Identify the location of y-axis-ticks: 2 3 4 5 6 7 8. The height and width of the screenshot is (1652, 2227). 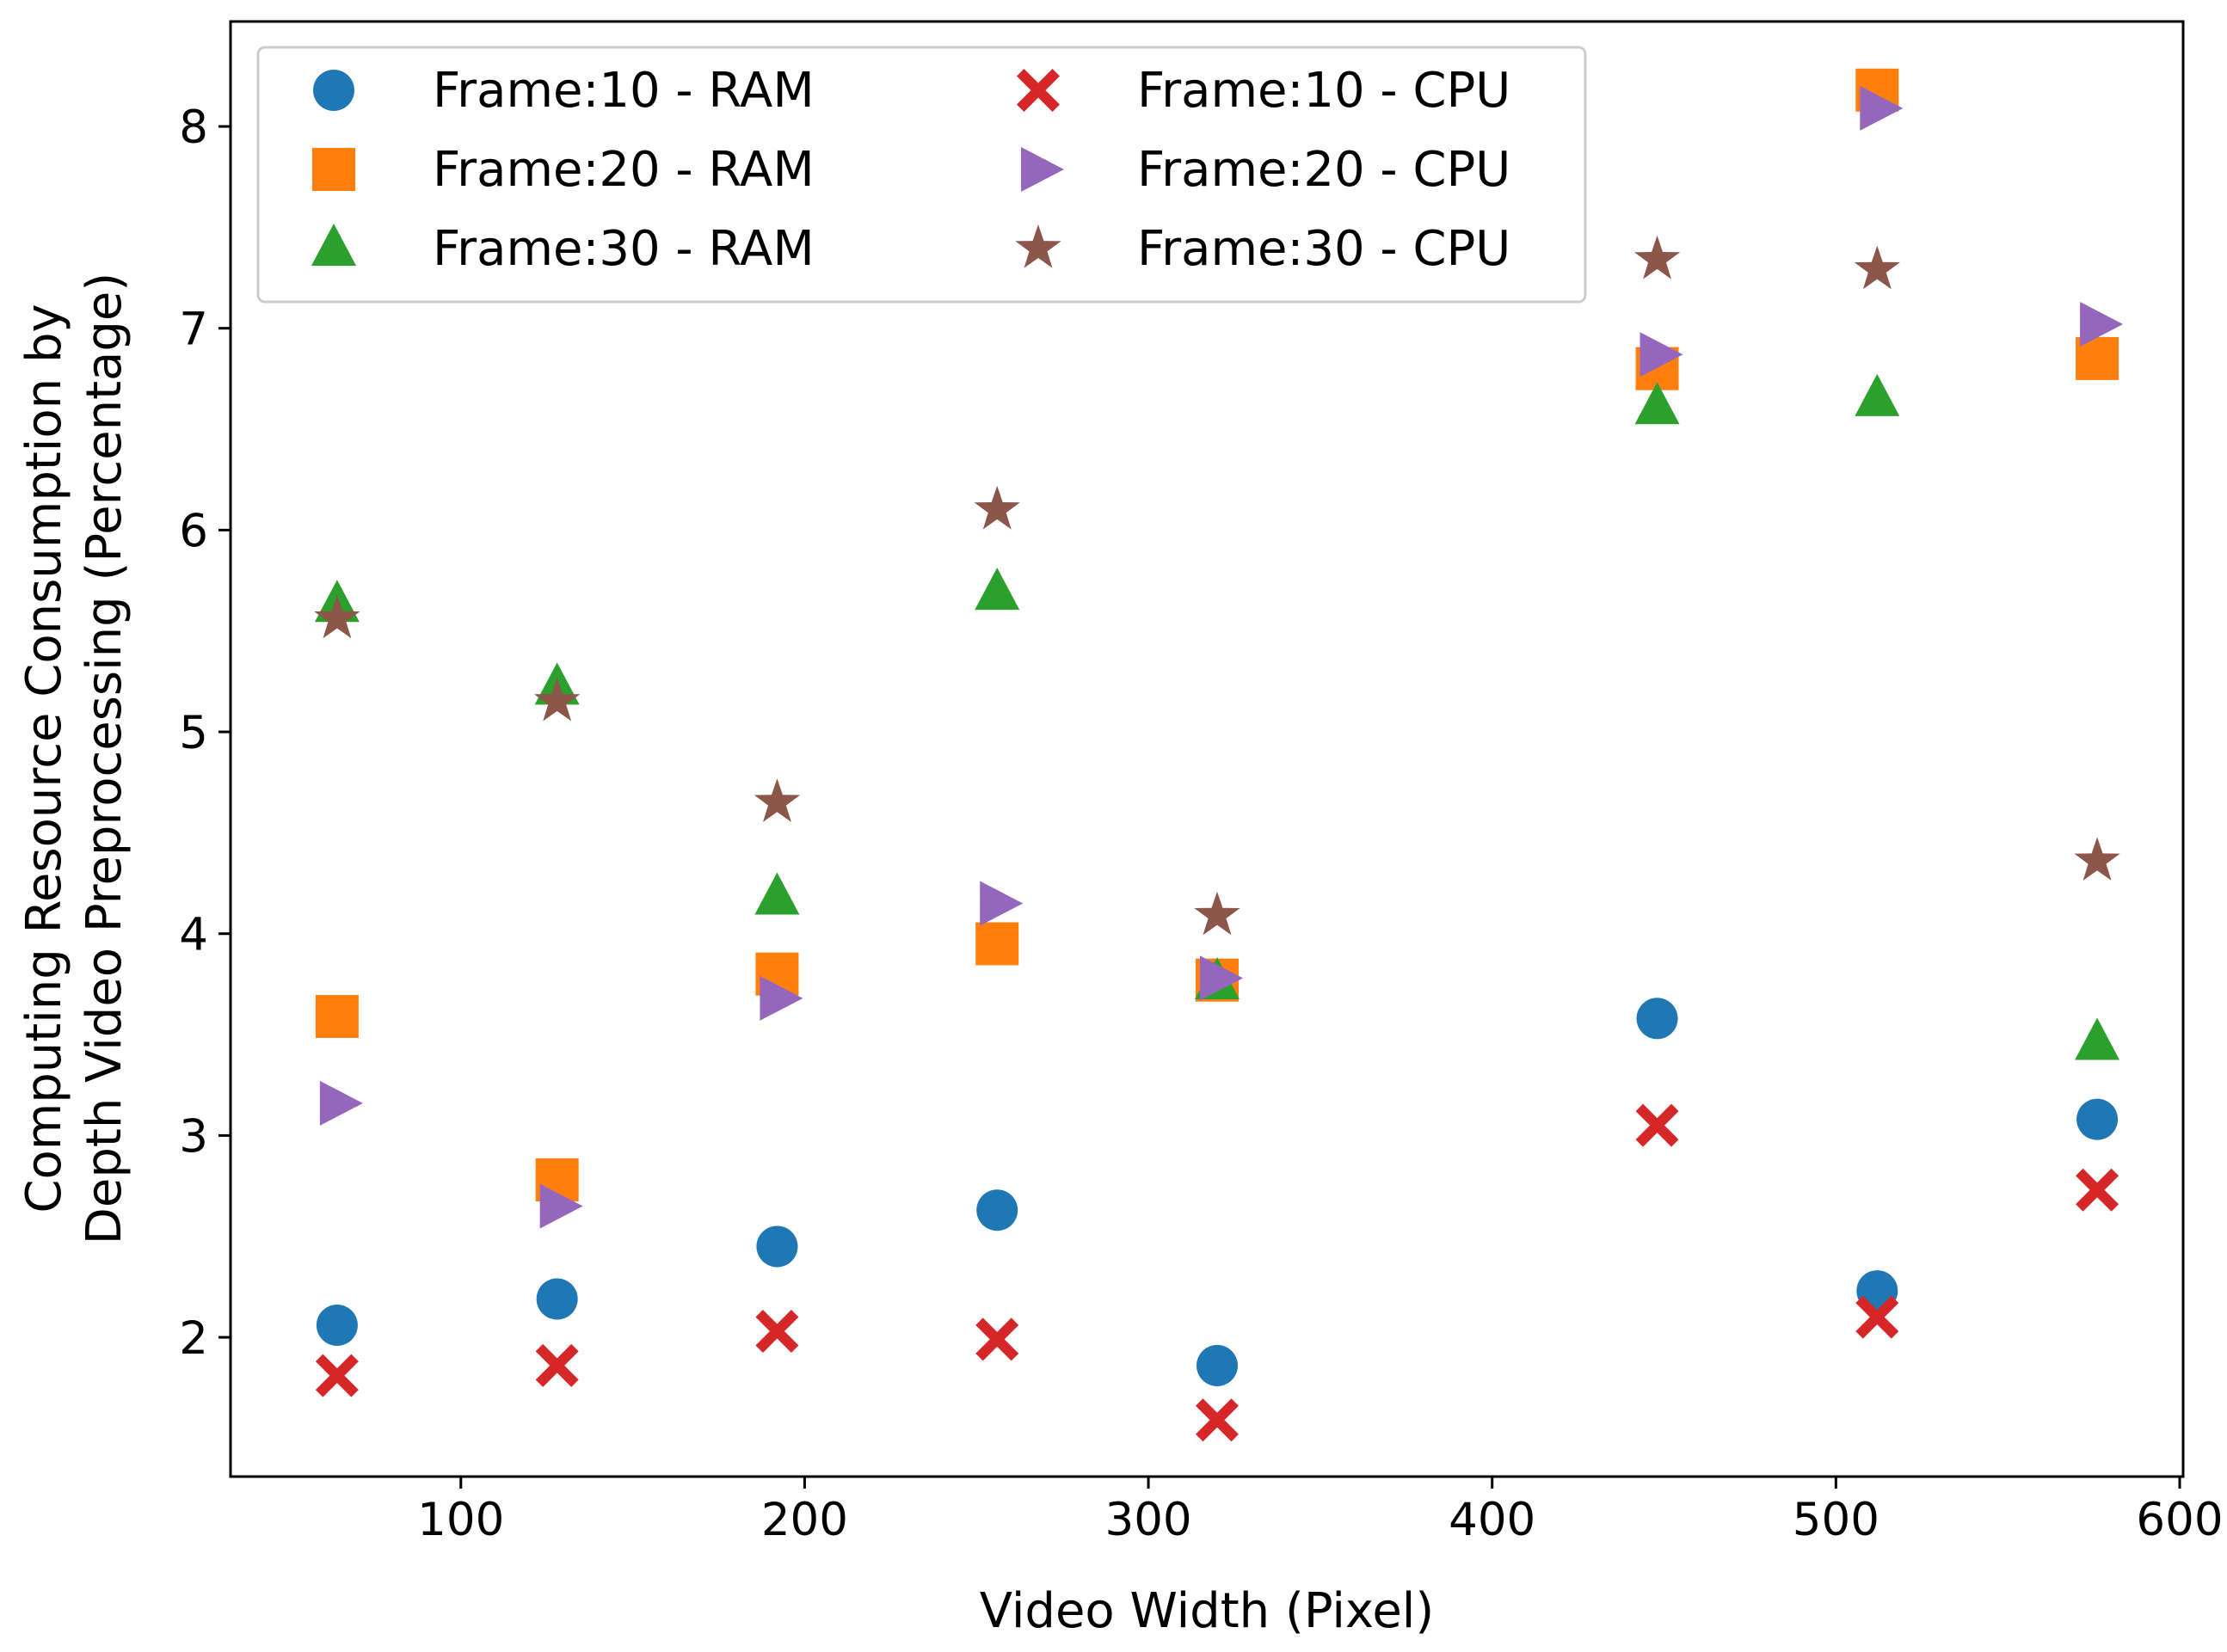
(205, 733).